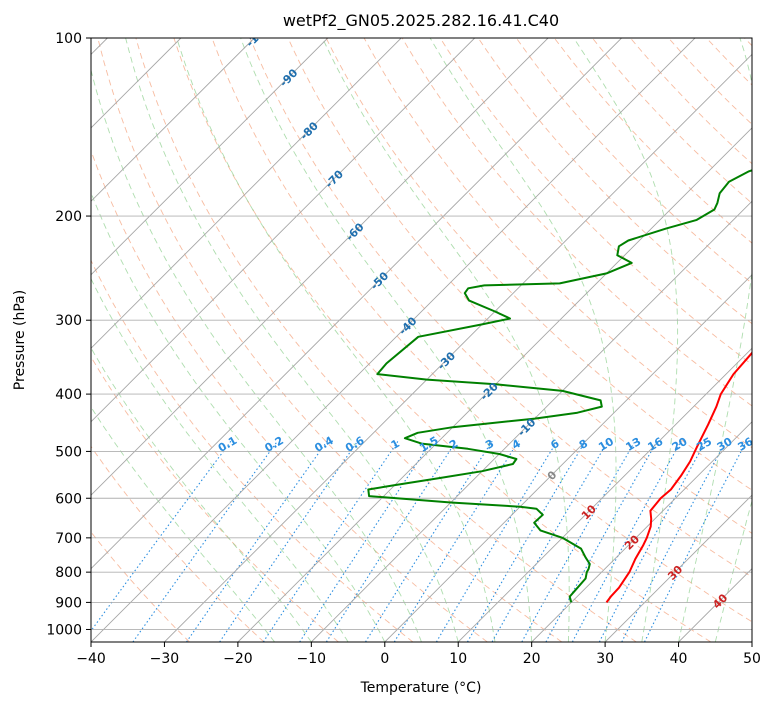  What do you see at coordinates (446, 360) in the screenshot?
I see `isotherm-label: -30` at bounding box center [446, 360].